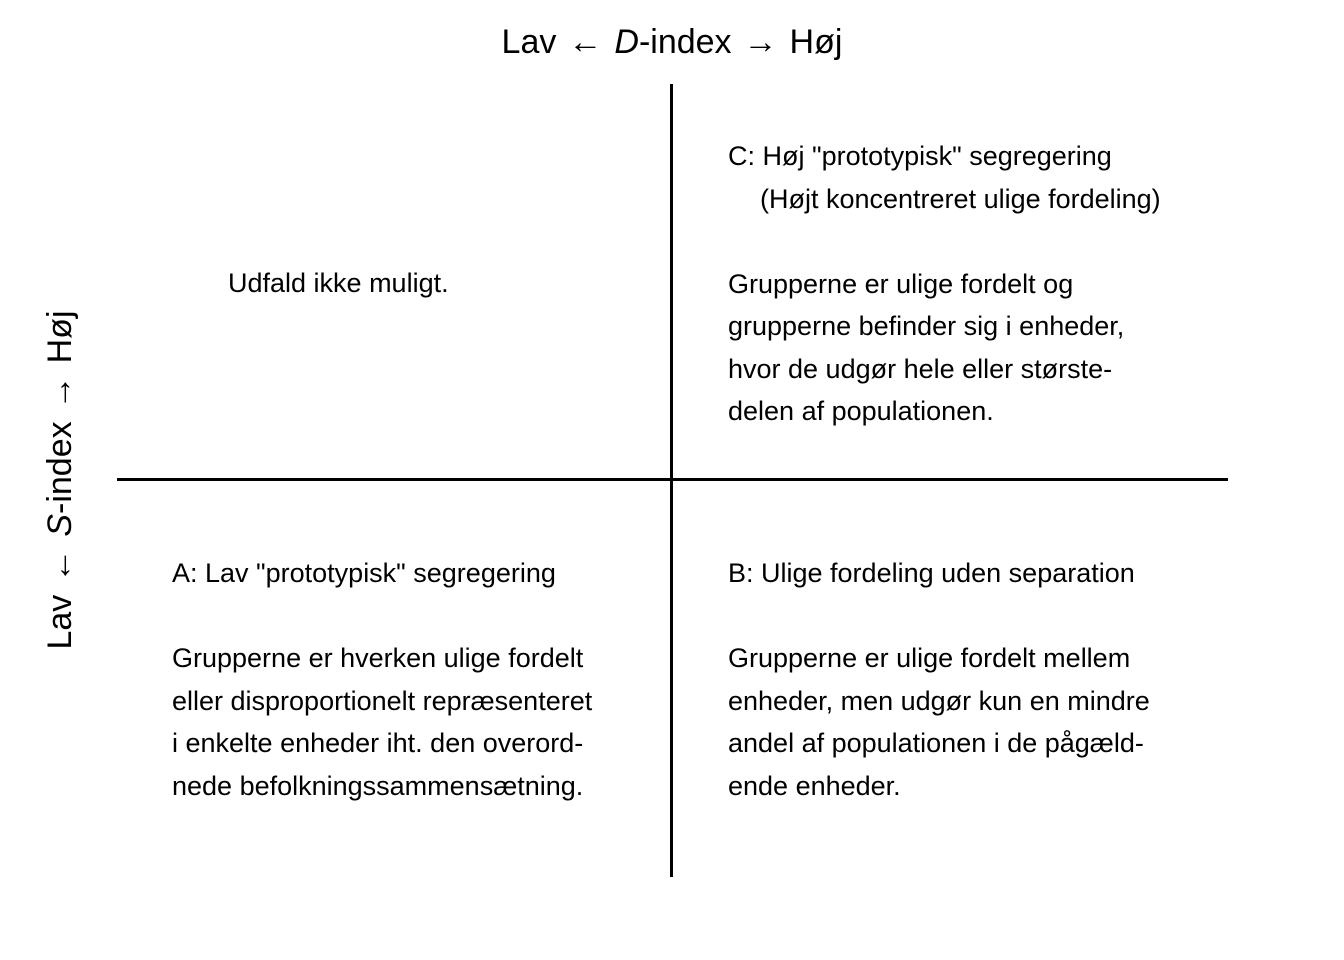 The width and height of the screenshot is (1344, 960). I want to click on d-axis-suffix: -index, so click(685, 42).